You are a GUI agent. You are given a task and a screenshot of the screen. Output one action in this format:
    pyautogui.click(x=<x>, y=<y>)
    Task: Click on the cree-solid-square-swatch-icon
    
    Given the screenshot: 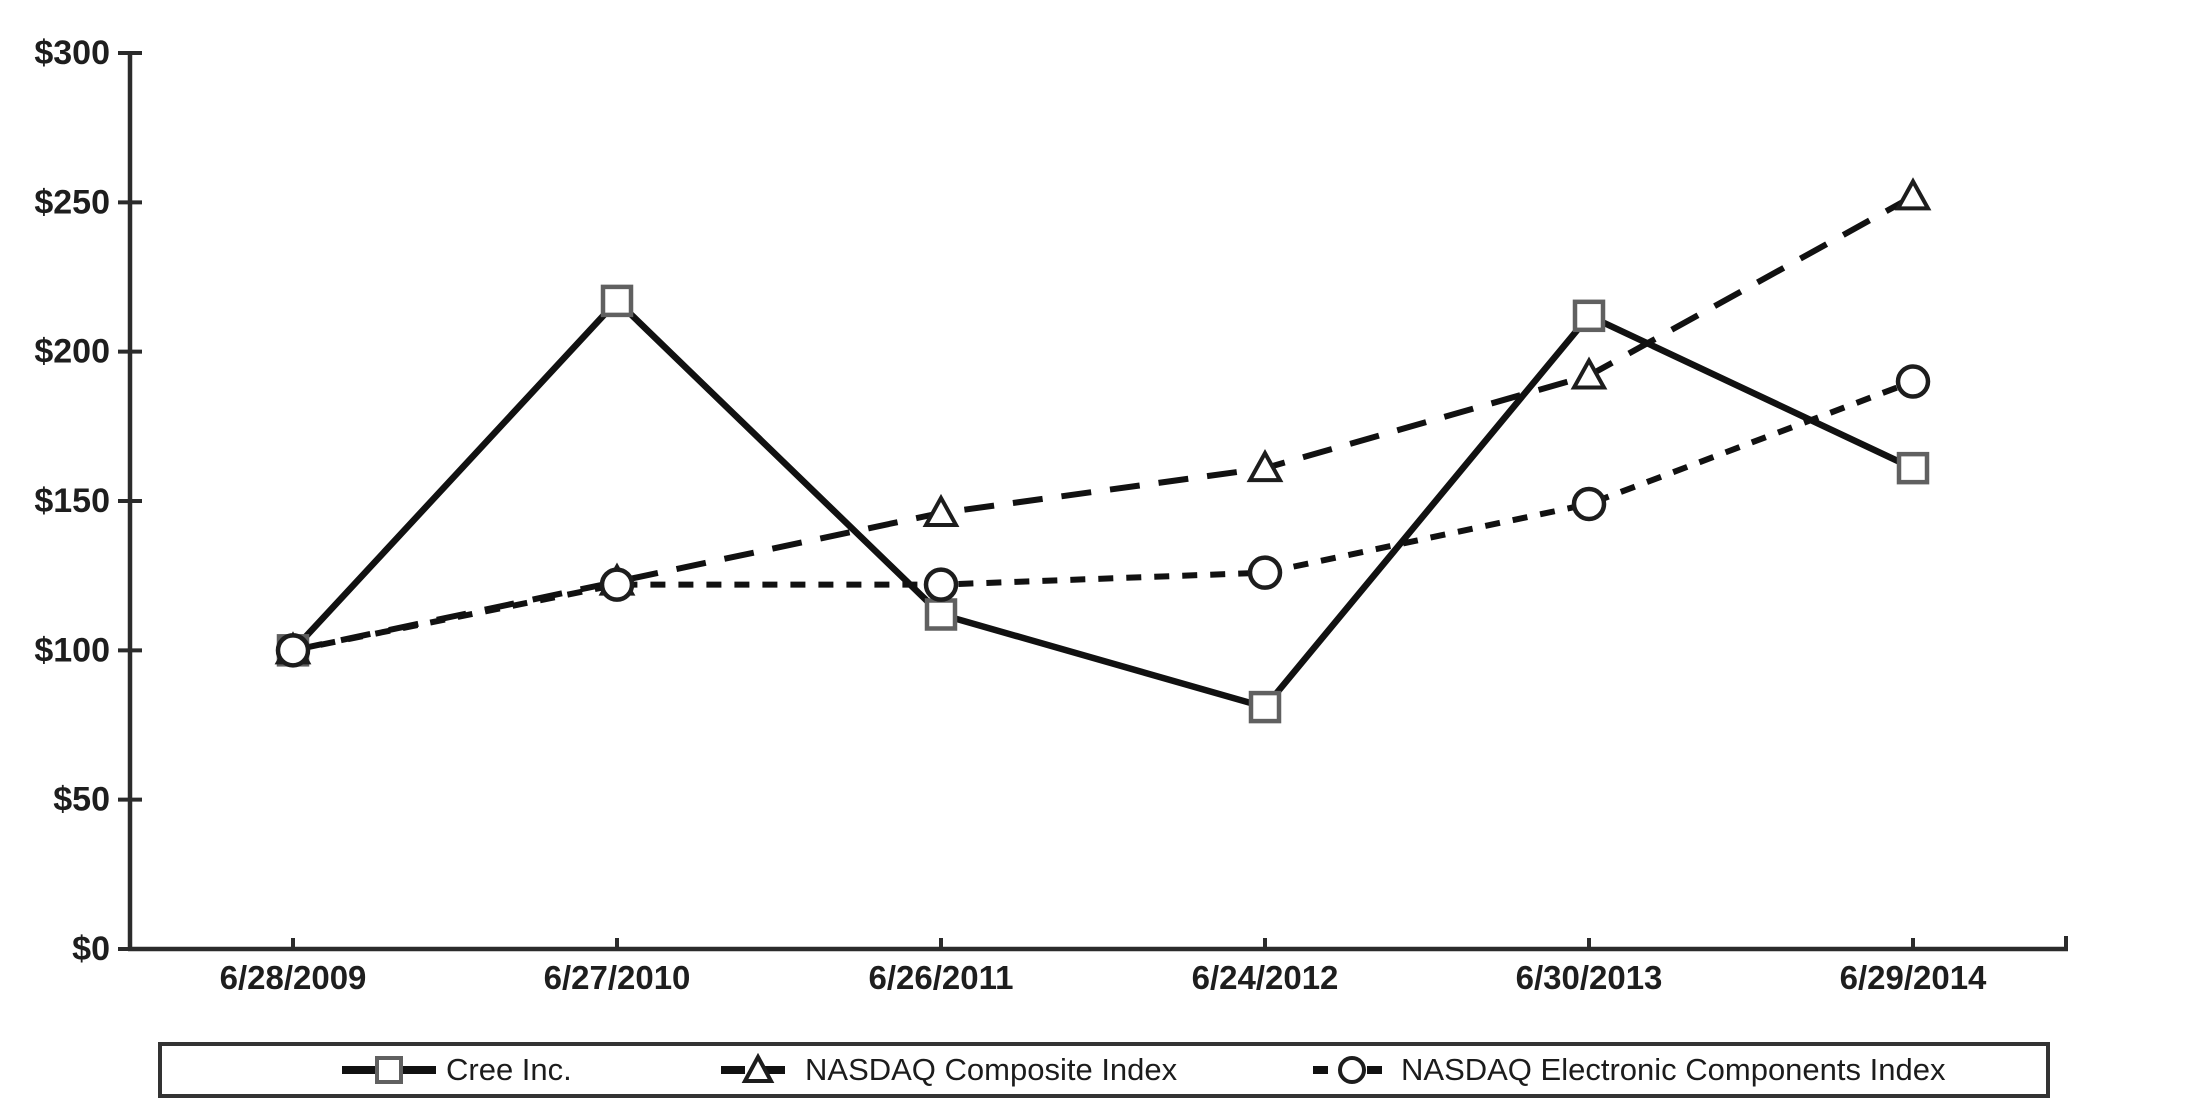 What is the action you would take?
    pyautogui.click(x=389, y=1070)
    